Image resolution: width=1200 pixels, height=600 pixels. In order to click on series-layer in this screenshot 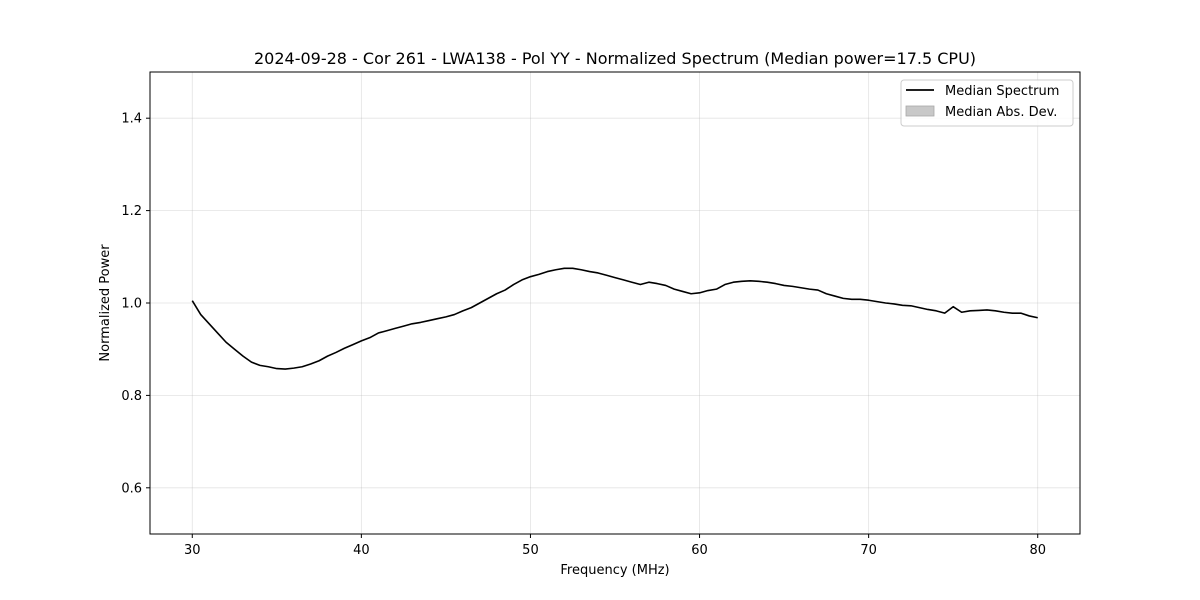, I will do `click(614, 318)`.